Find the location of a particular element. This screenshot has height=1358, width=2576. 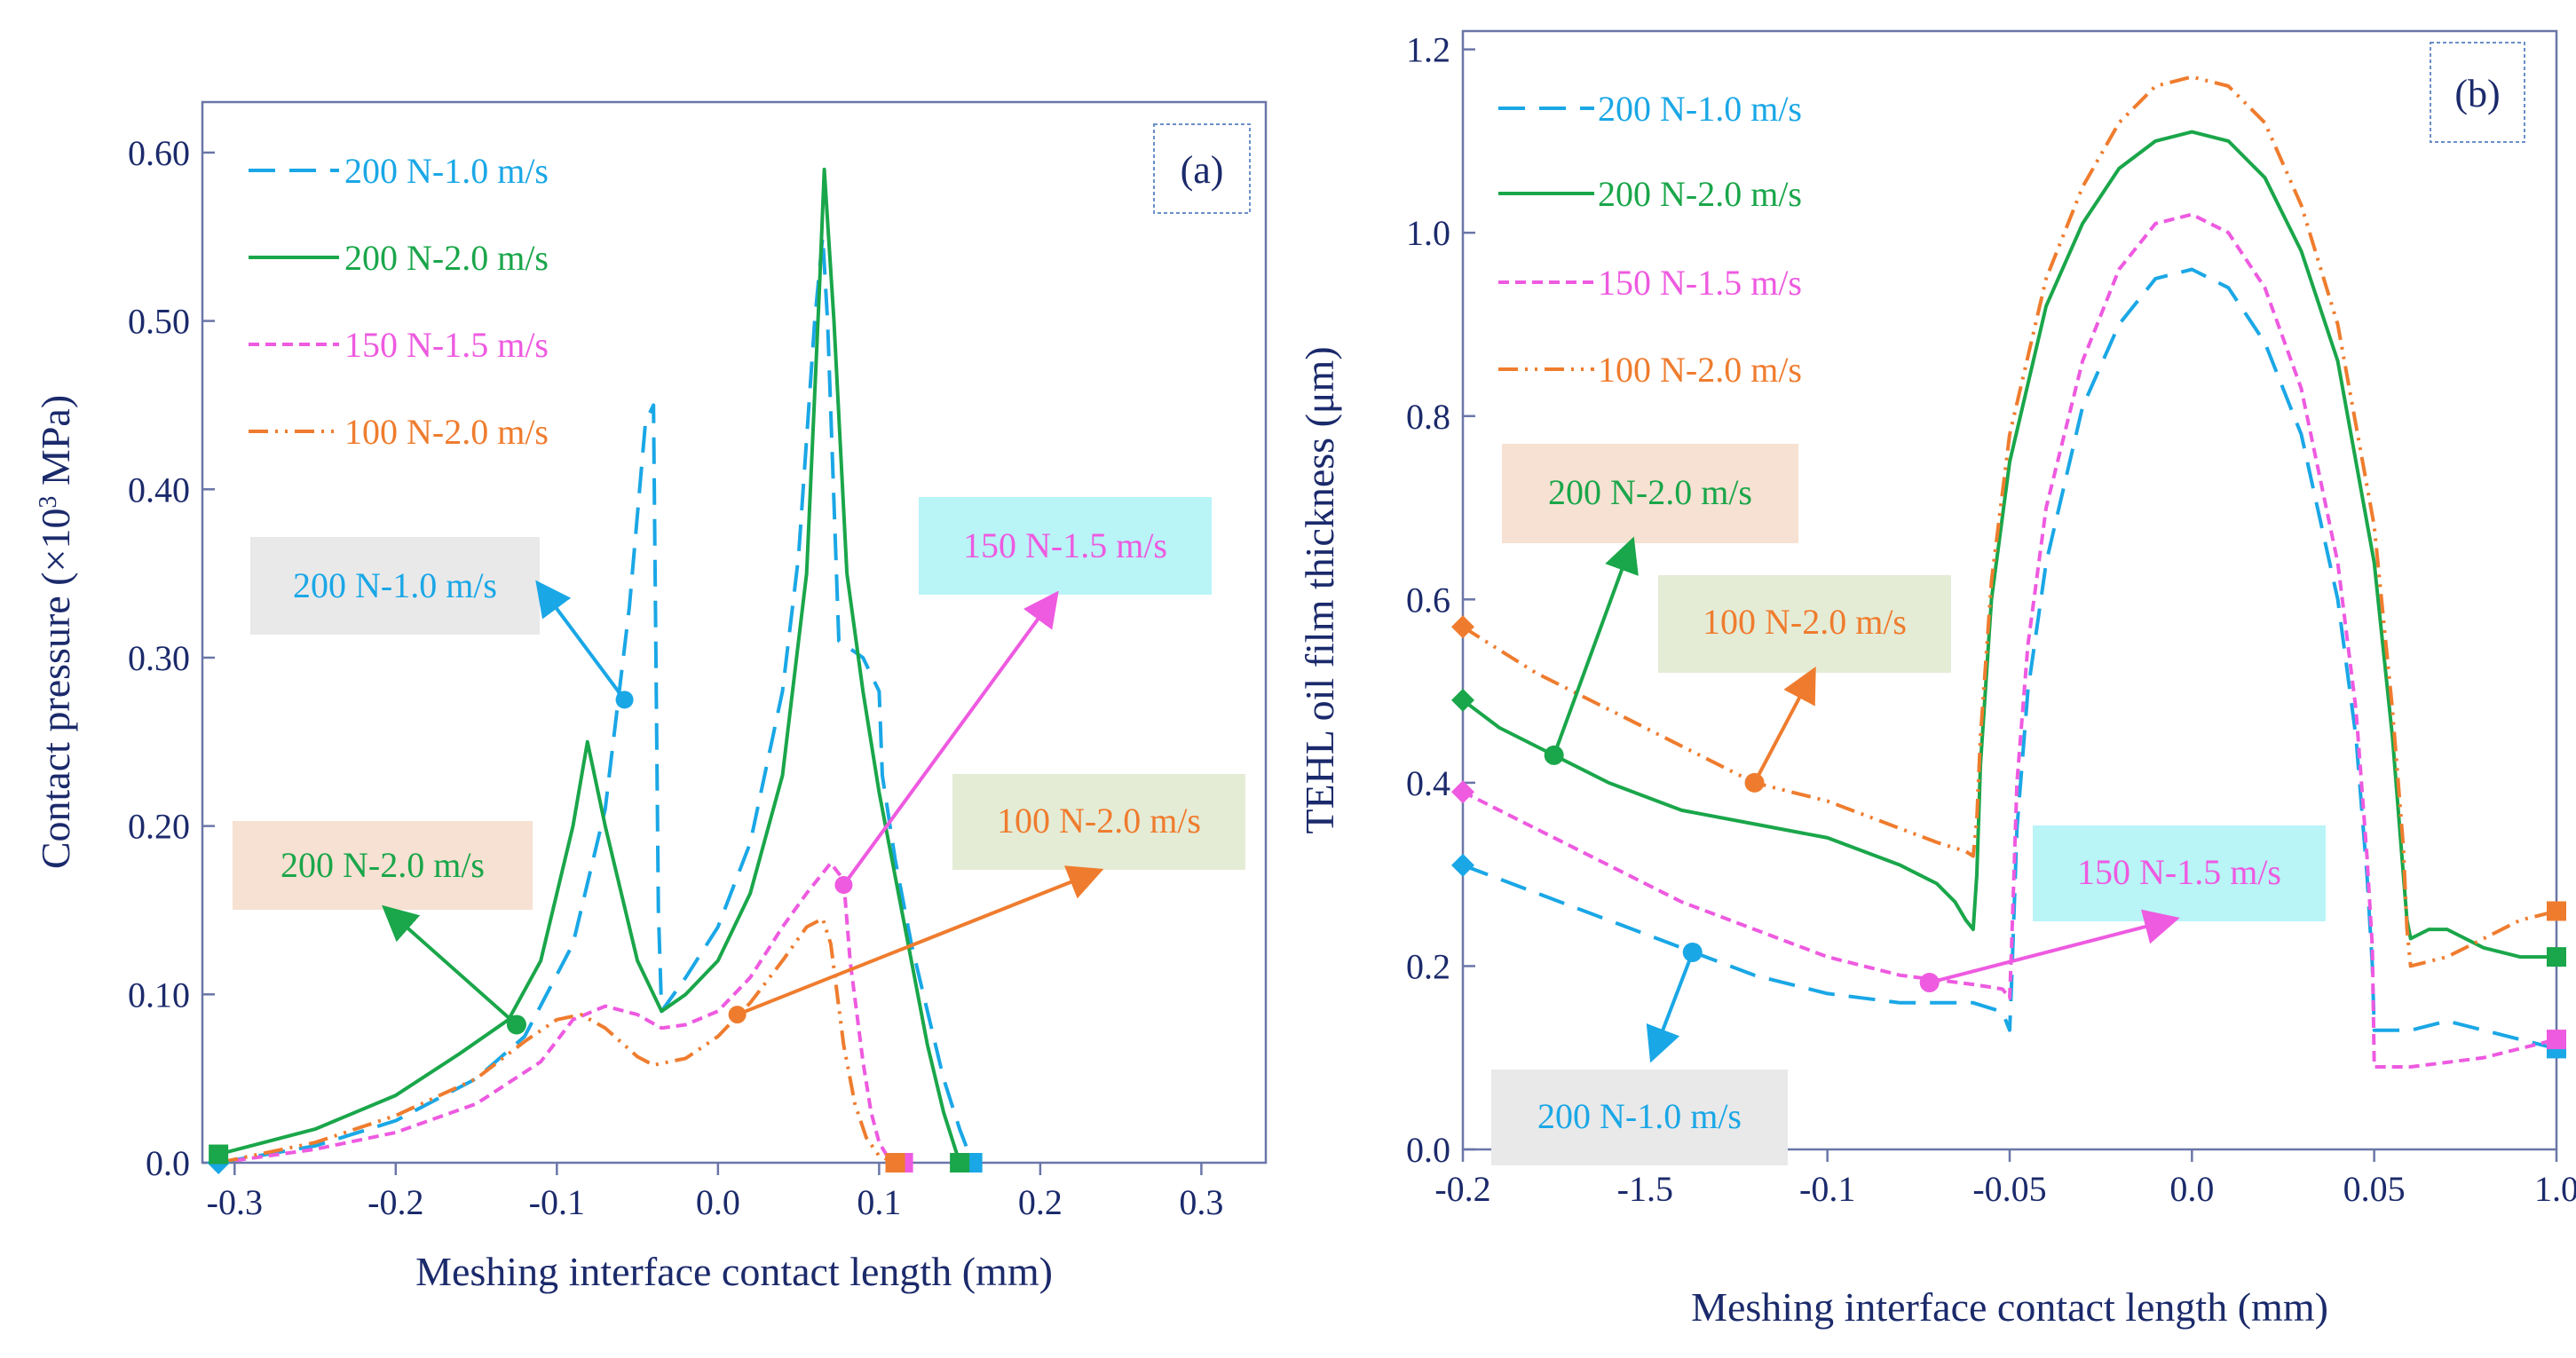

panel-b-x-ticks: -0.2 -1.5 -0.1 -0.05 0.0 0.05 1.0 is located at coordinates (2005, 1179).